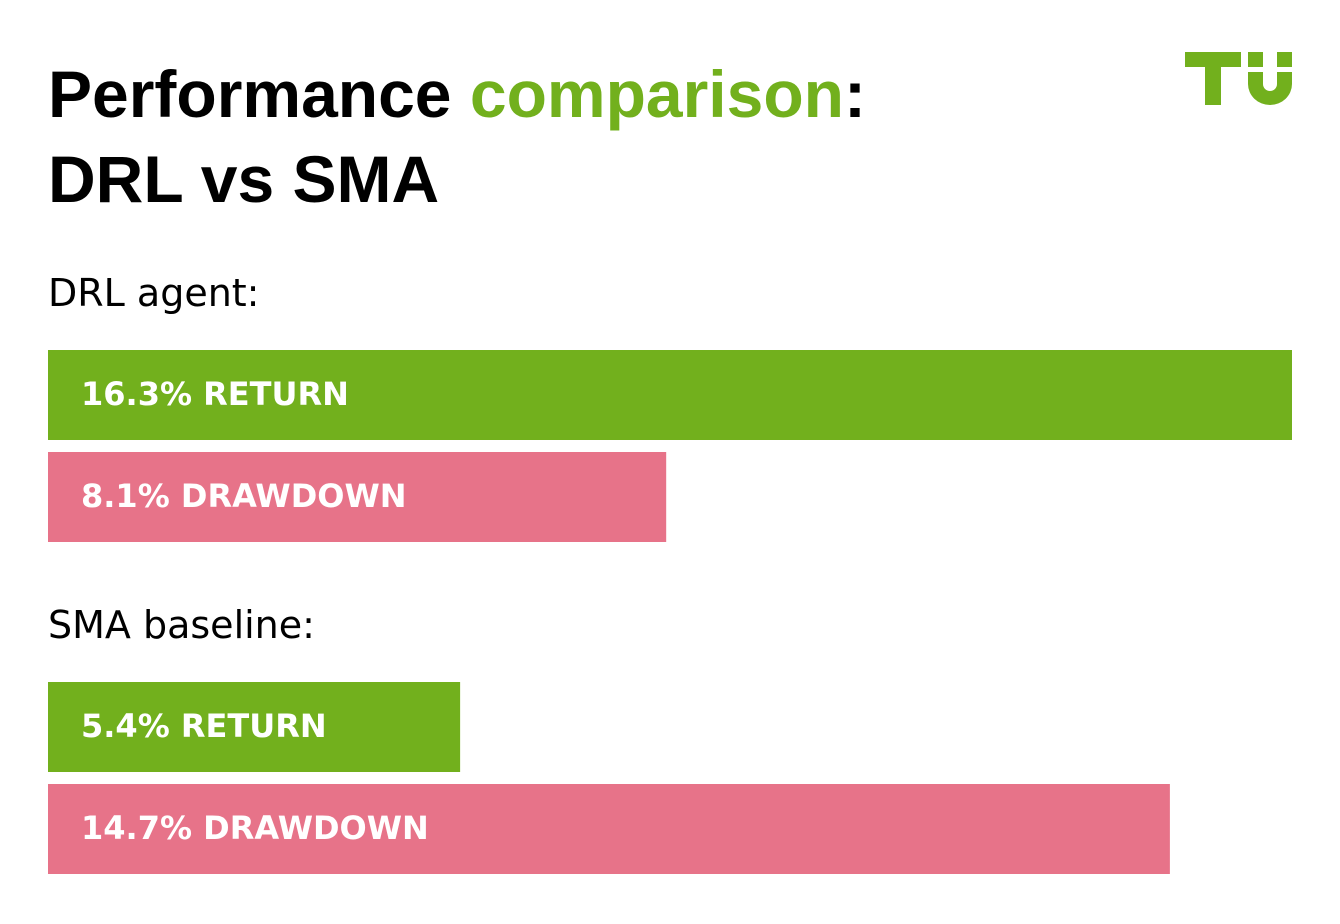 The width and height of the screenshot is (1340, 924). What do you see at coordinates (204, 726) in the screenshot?
I see `bar-label: 5.4% RETURN` at bounding box center [204, 726].